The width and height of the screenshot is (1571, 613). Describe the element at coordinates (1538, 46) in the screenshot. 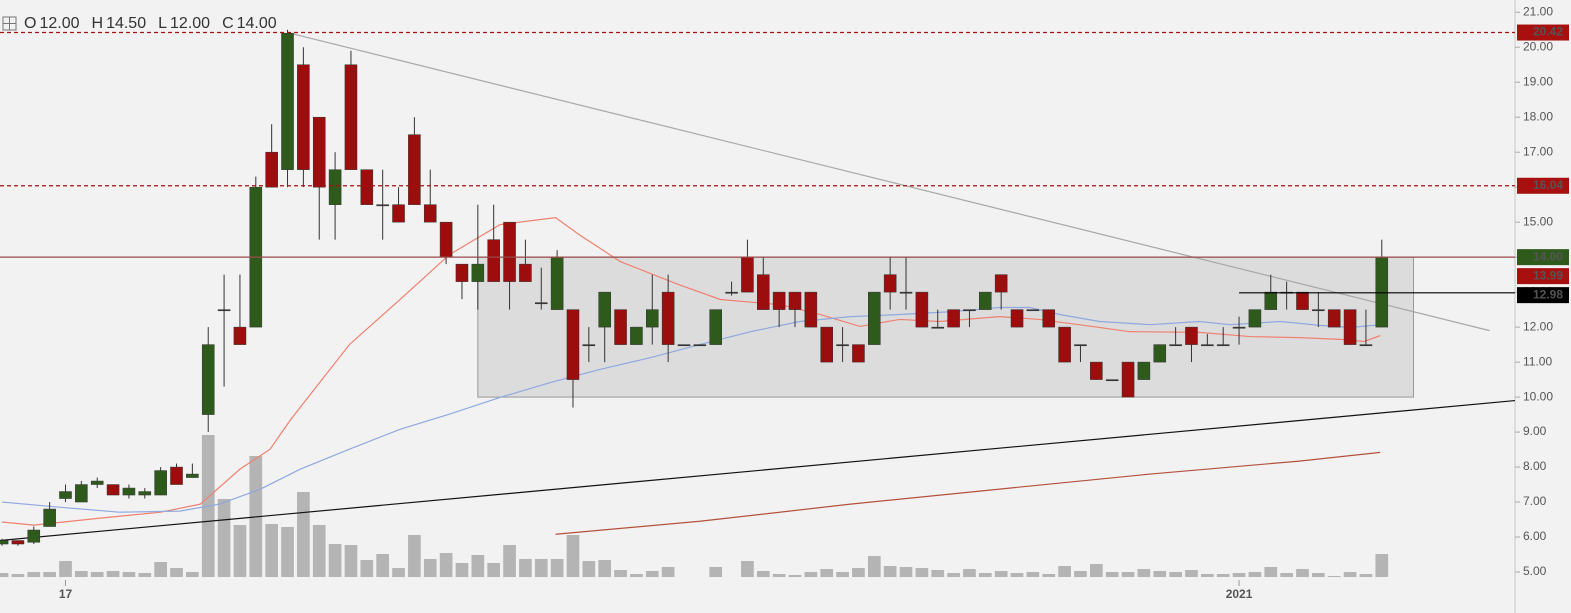

I see `y-tick-label: 20.00` at that location.